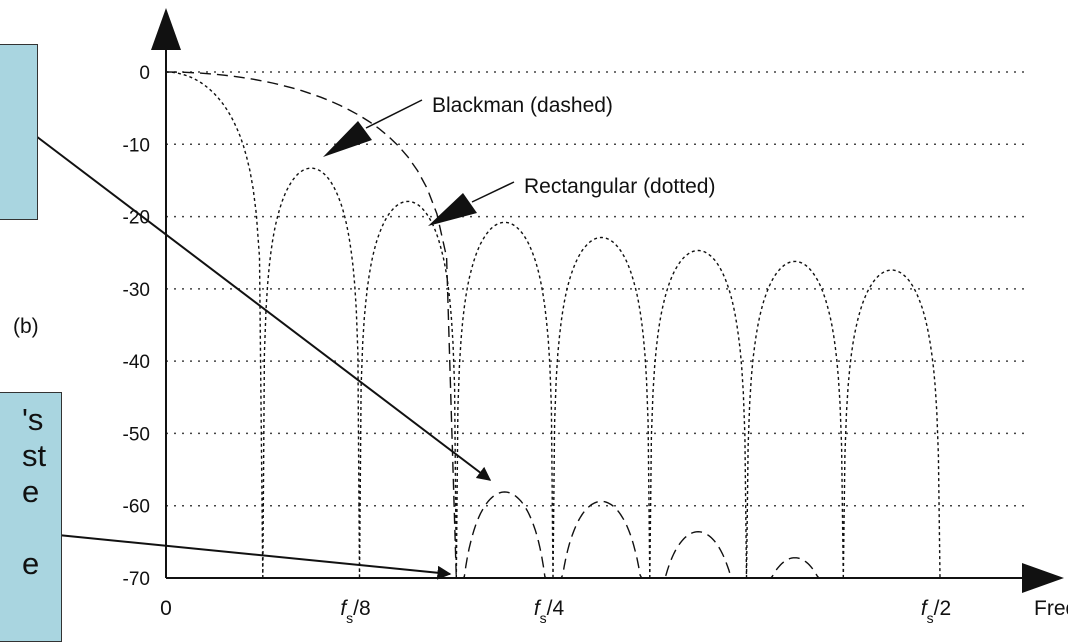  Describe the element at coordinates (136, 434) in the screenshot. I see `y-tick-label: -50` at that location.